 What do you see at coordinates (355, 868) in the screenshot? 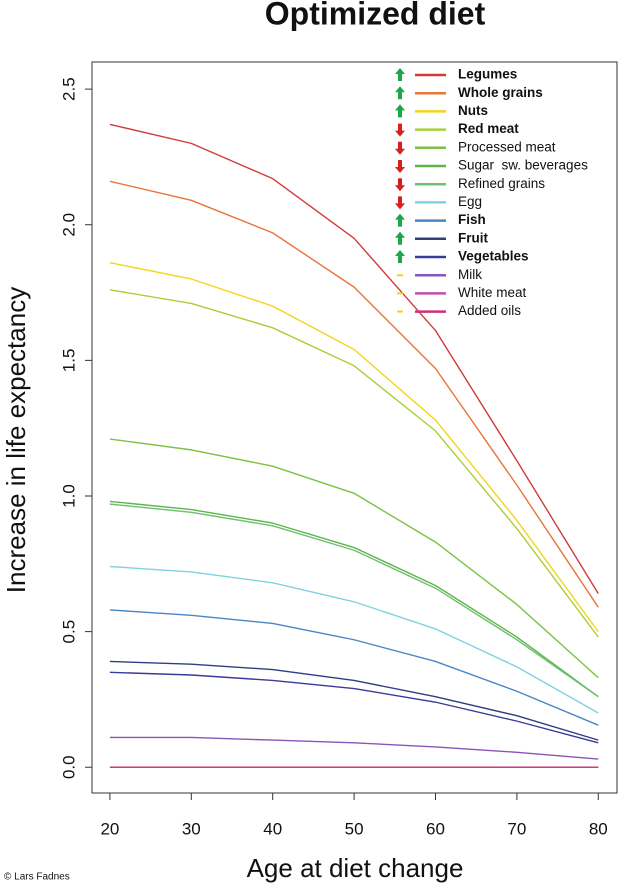
I see `x-axis-title: Age at diet change` at bounding box center [355, 868].